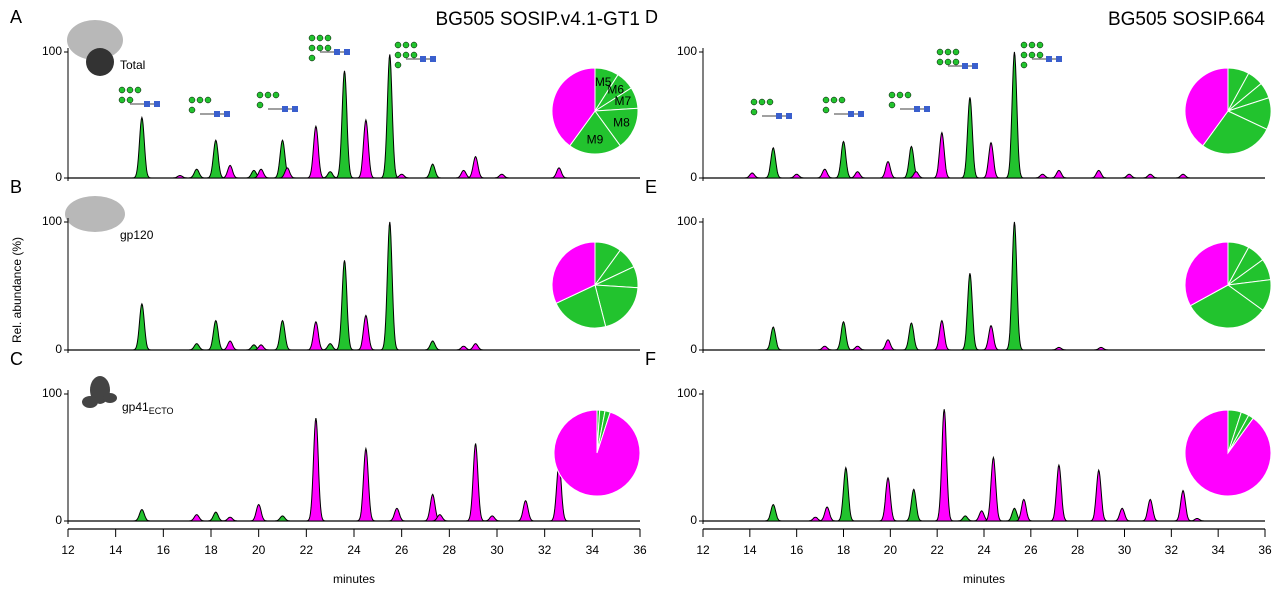 The image size is (1277, 589). What do you see at coordinates (58, 349) in the screenshot?
I see `y-tick-label: 0` at bounding box center [58, 349].